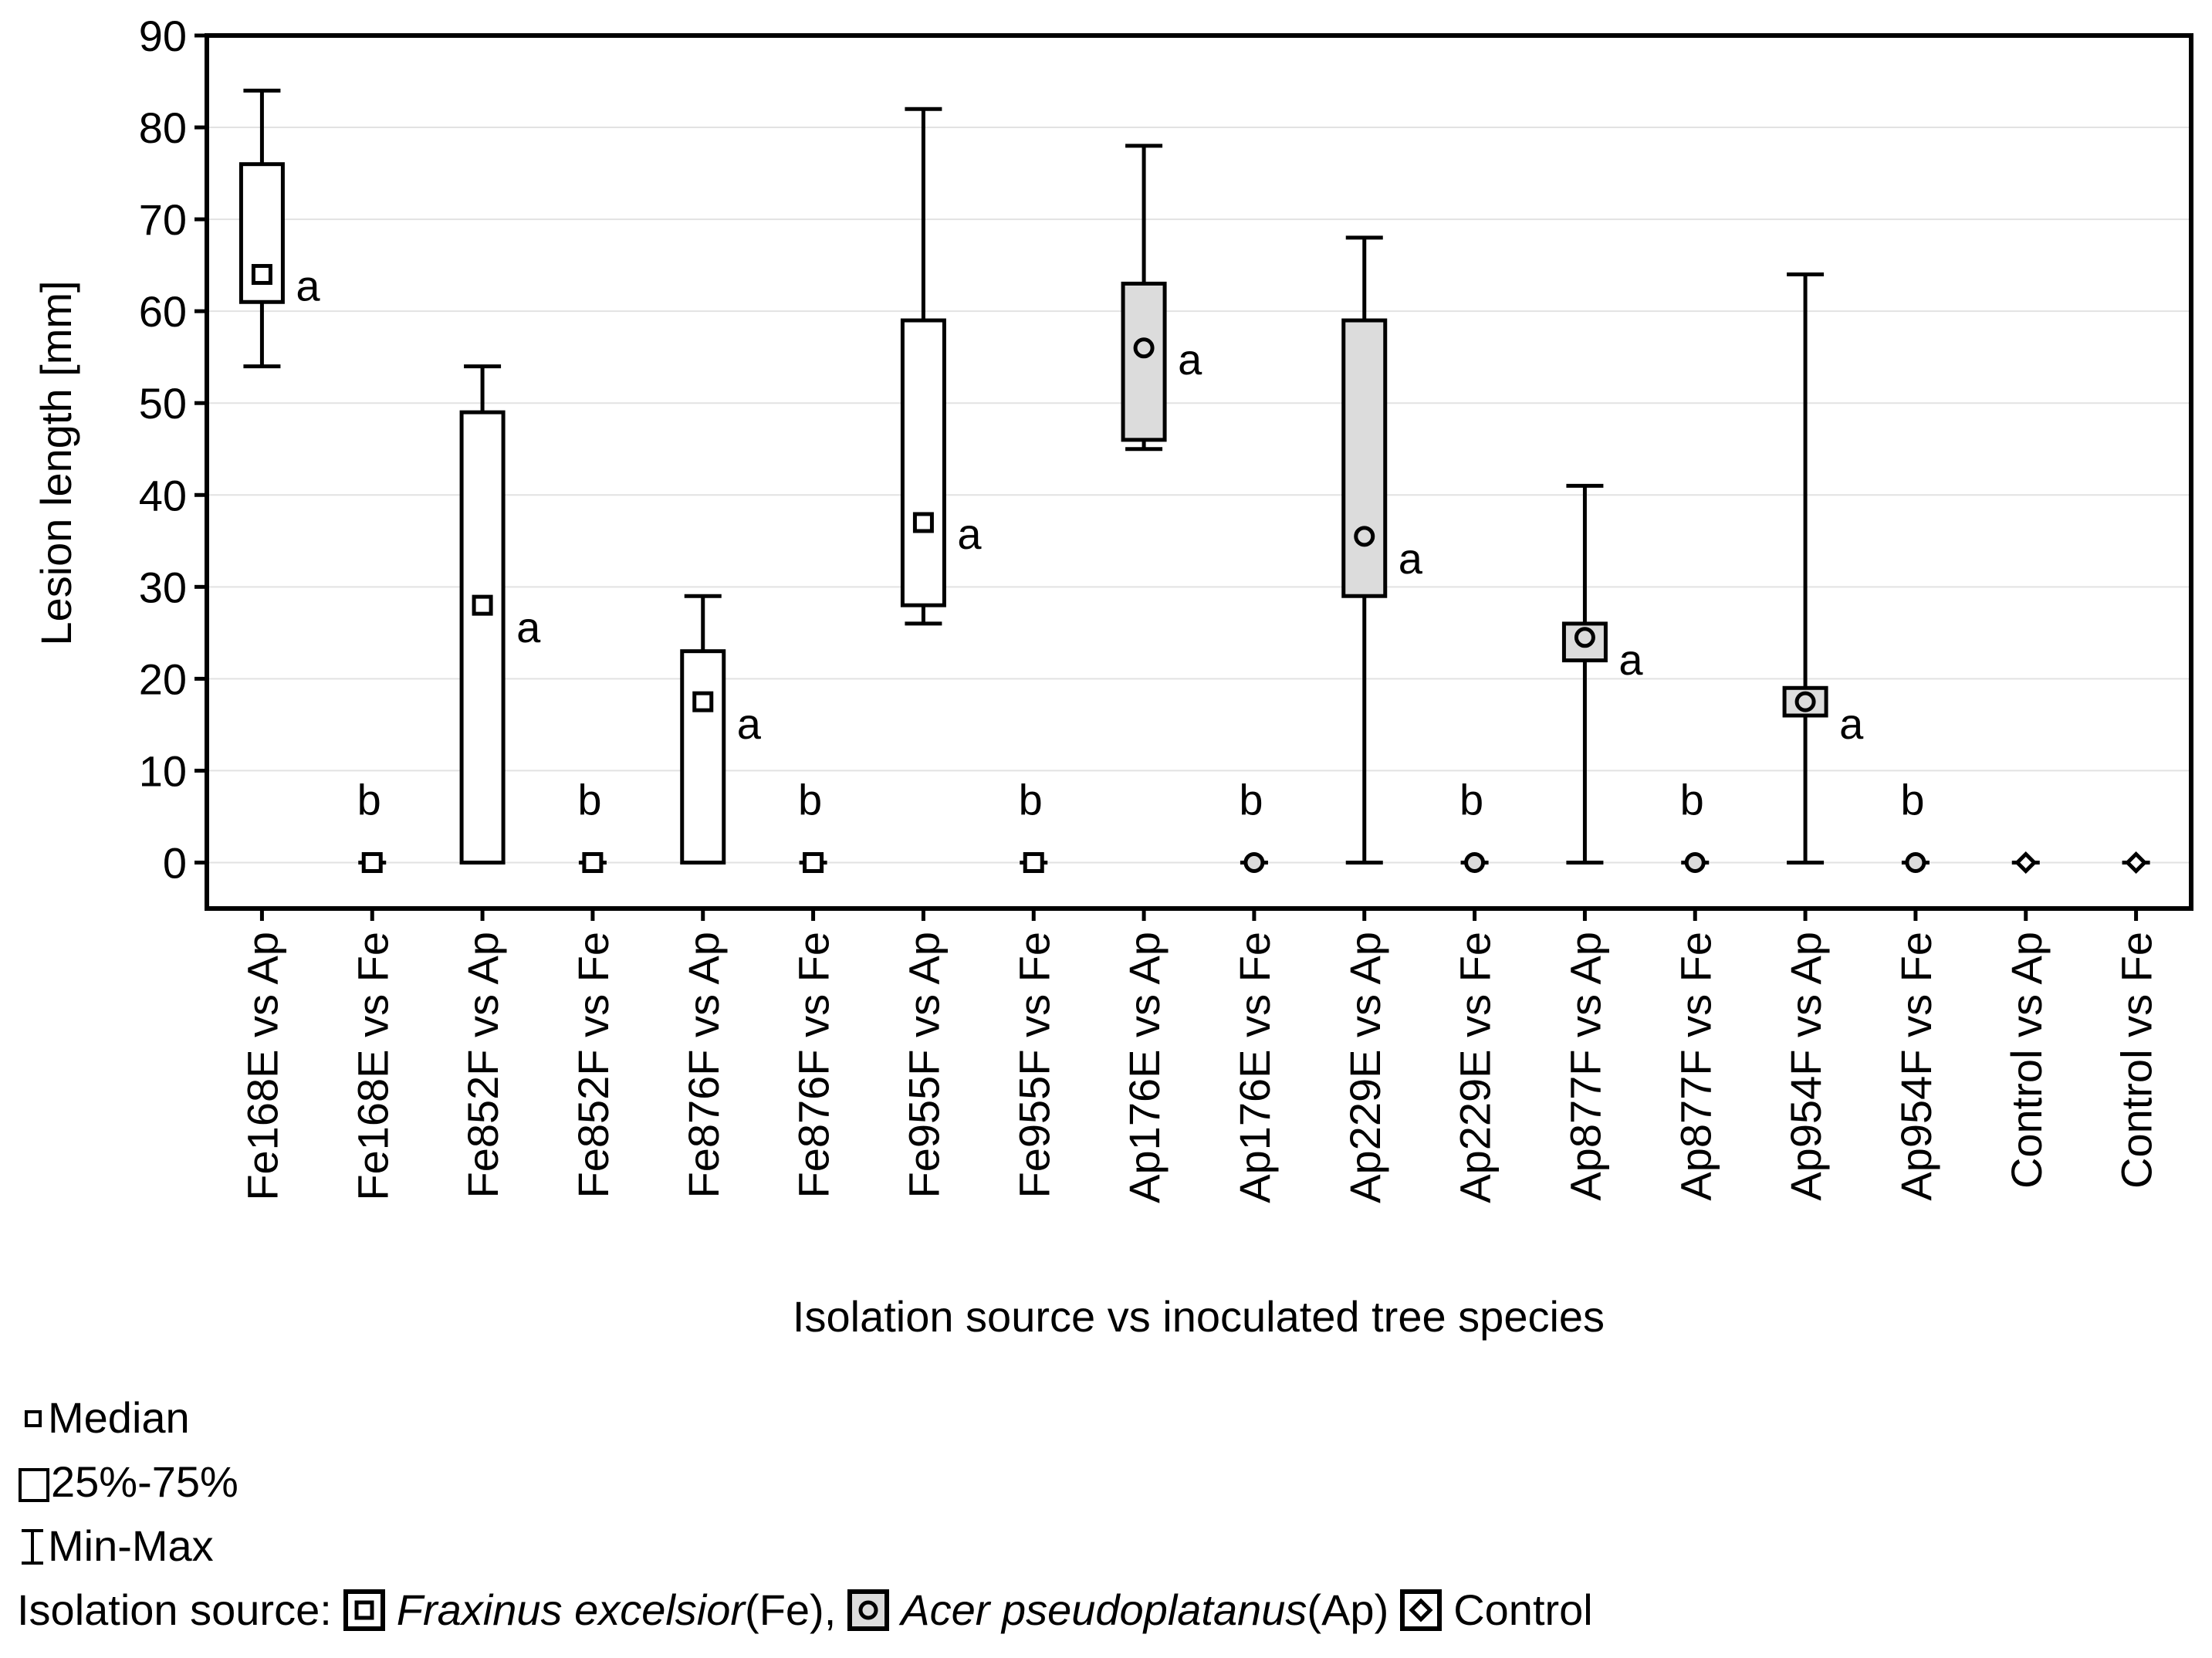  Describe the element at coordinates (369, 800) in the screenshot. I see `significance-letter-fe168e-vs-fe: b` at that location.